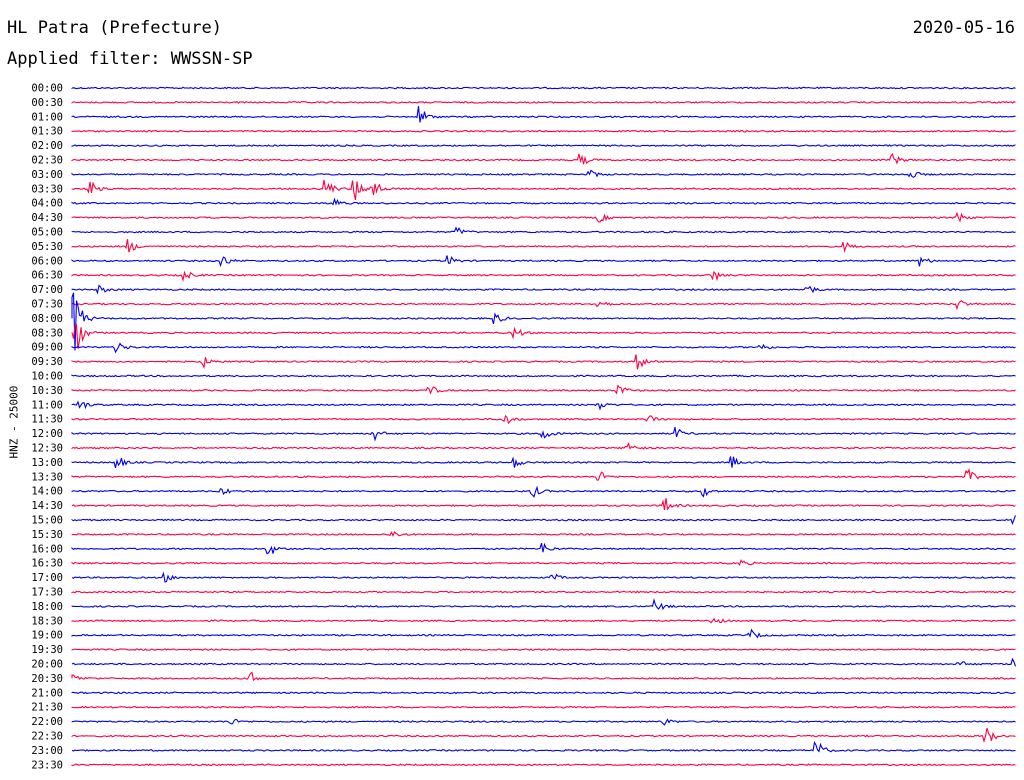 The height and width of the screenshot is (780, 1024). Describe the element at coordinates (47, 463) in the screenshot. I see `tick-label-1300: 13:00` at that location.